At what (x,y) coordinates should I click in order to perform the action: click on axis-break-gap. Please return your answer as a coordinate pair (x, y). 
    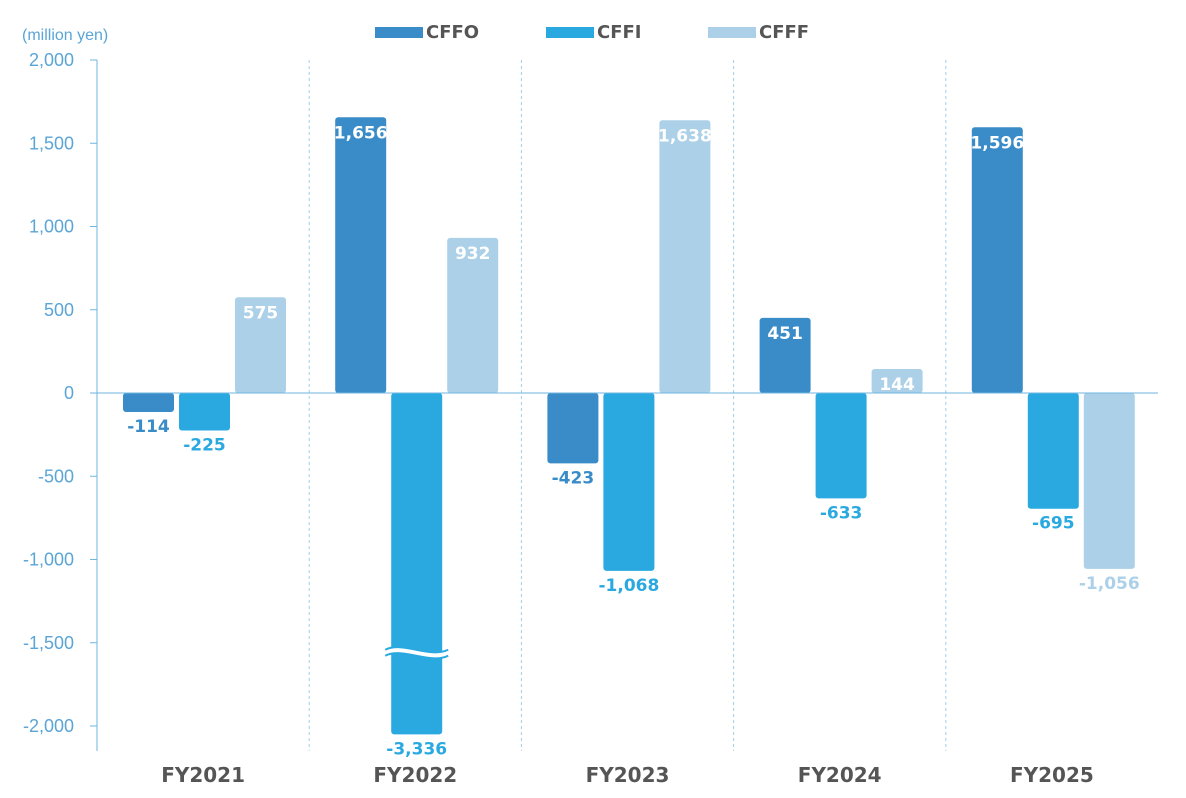
    Looking at the image, I should click on (417, 653).